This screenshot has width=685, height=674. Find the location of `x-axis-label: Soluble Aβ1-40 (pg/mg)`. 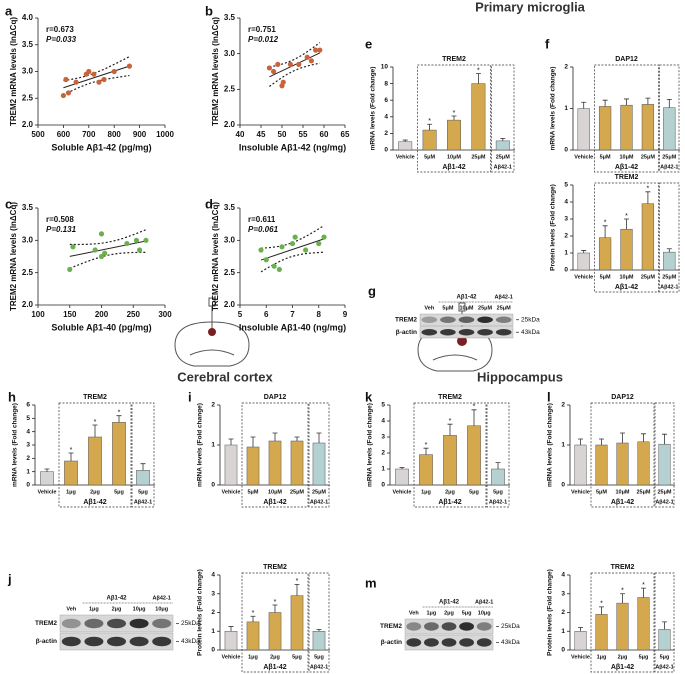

x-axis-label: Soluble Aβ1-40 (pg/mg) is located at coordinates (101, 327).